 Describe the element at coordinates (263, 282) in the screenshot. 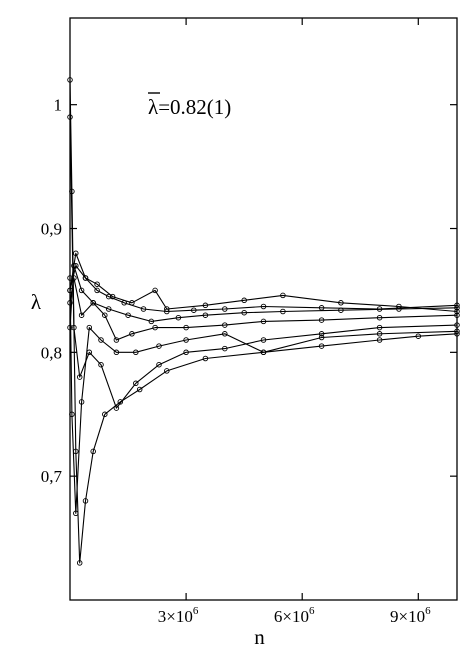

I see `series-6-line` at that location.